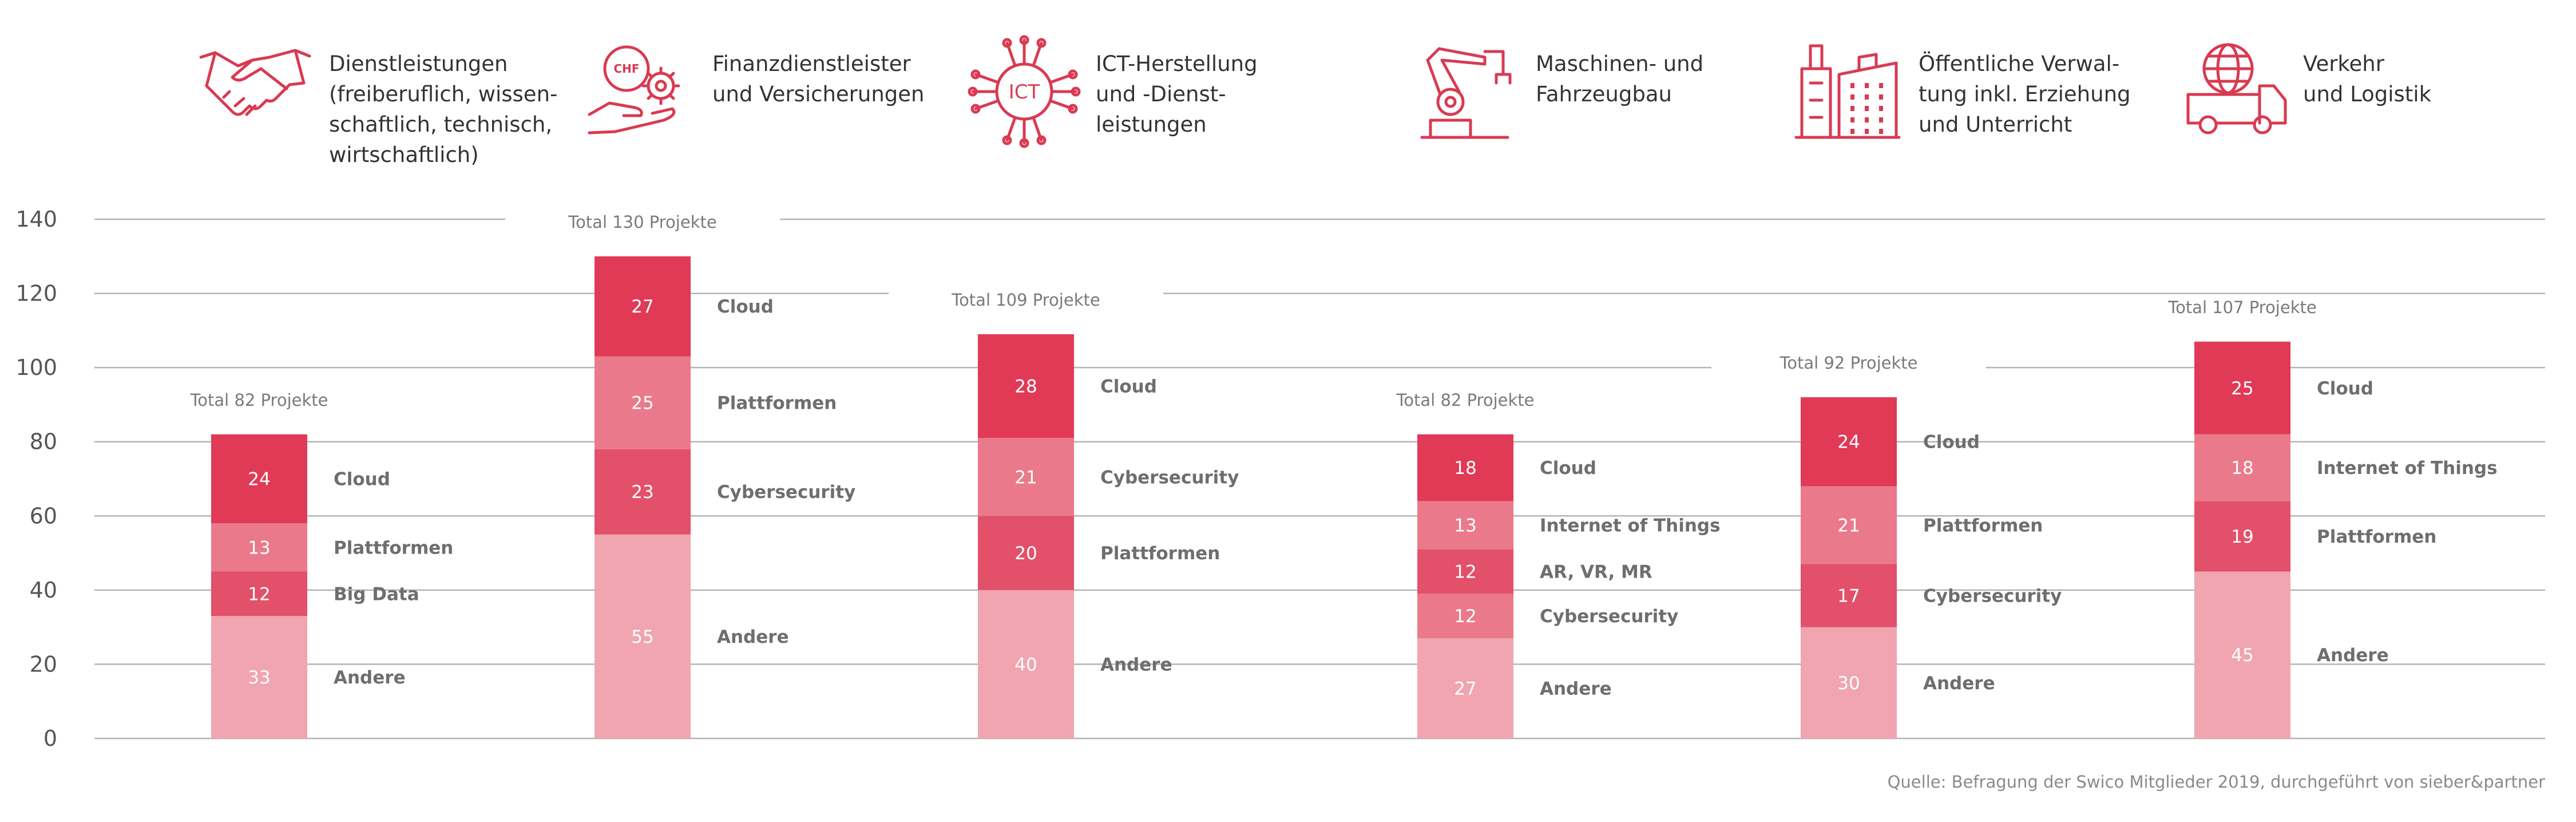 The image size is (2576, 822). Describe the element at coordinates (1849, 684) in the screenshot. I see `segment-value-label: 30` at that location.